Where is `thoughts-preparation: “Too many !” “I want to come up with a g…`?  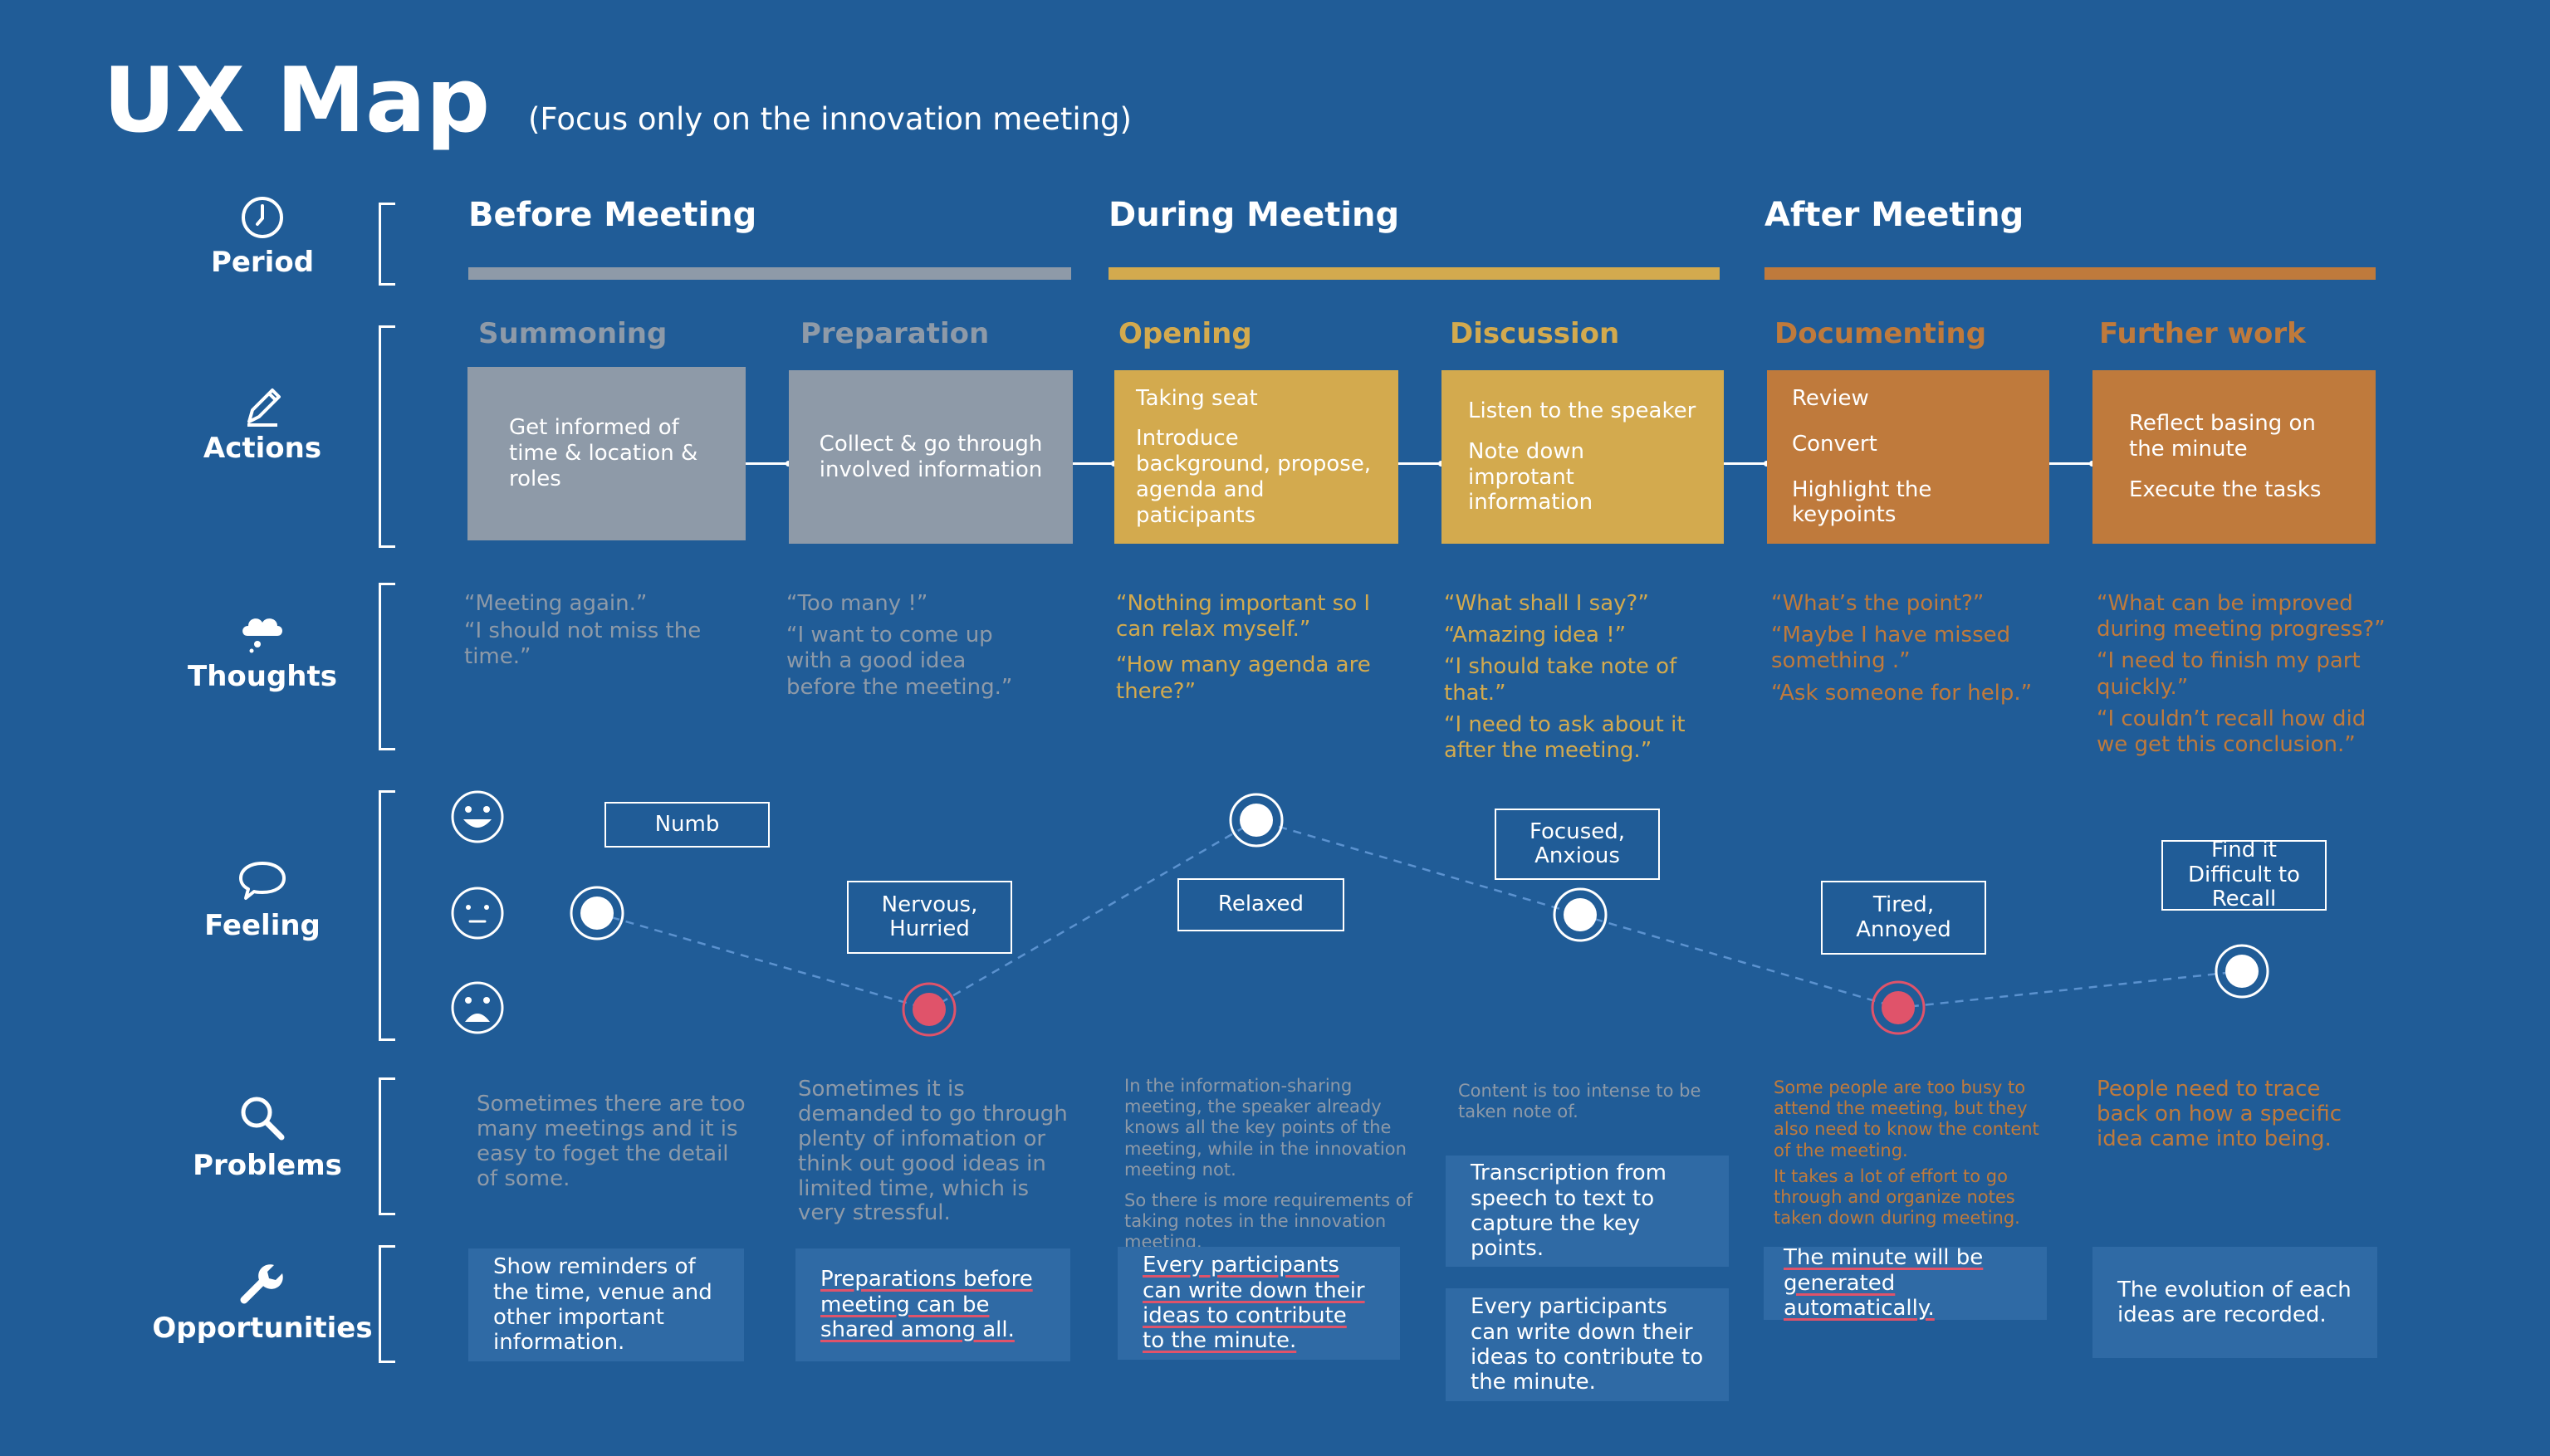 thoughts-preparation: “Too many !” “I want to come up with a g… is located at coordinates (910, 648).